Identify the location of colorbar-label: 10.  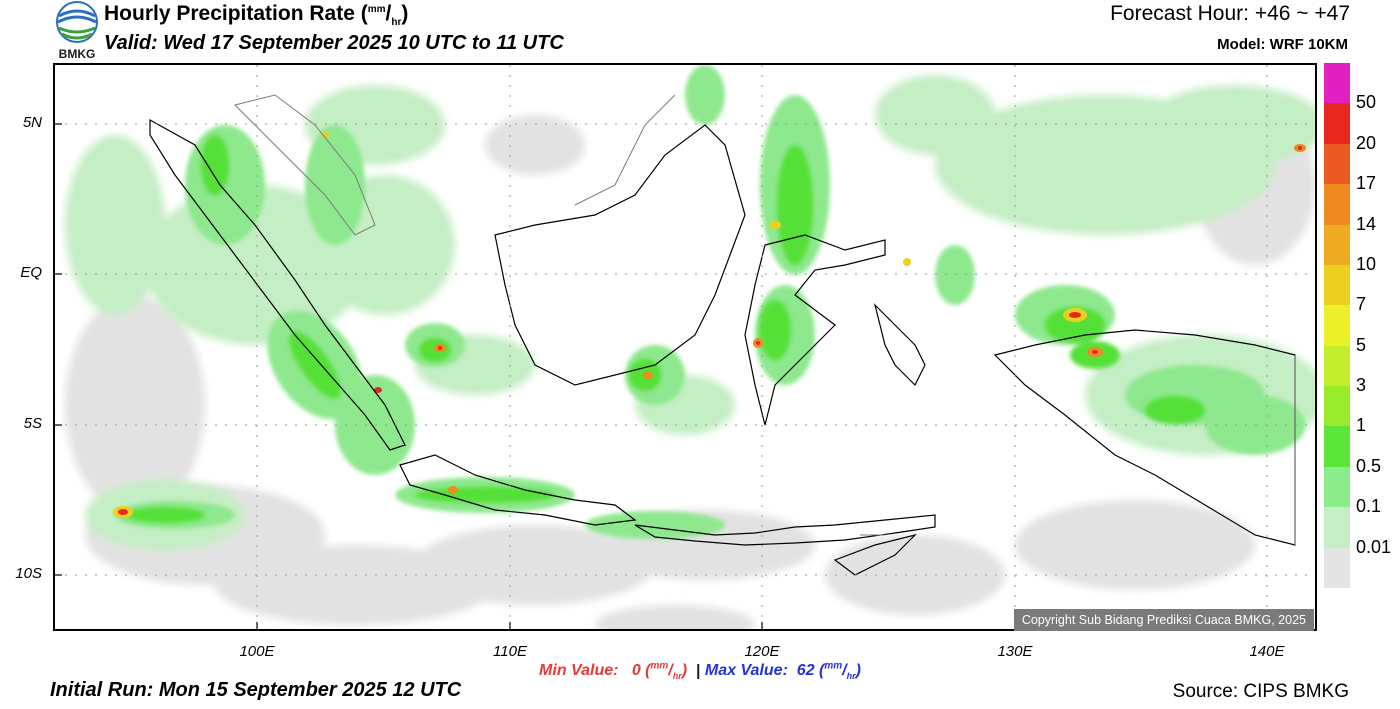
(1366, 263).